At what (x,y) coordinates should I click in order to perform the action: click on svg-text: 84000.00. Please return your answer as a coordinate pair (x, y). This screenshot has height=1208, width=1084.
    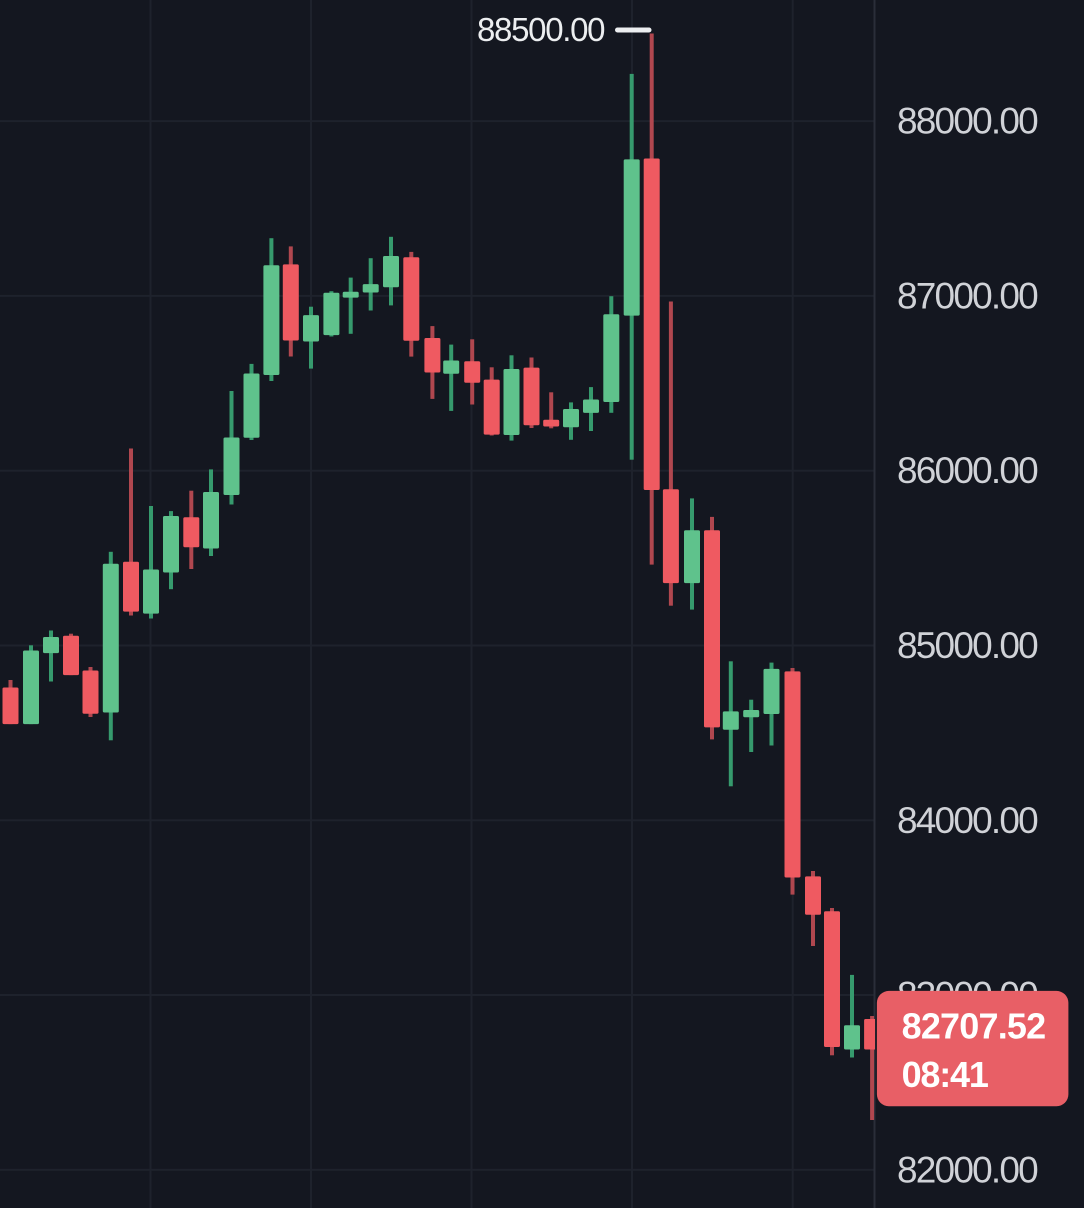
    Looking at the image, I should click on (967, 820).